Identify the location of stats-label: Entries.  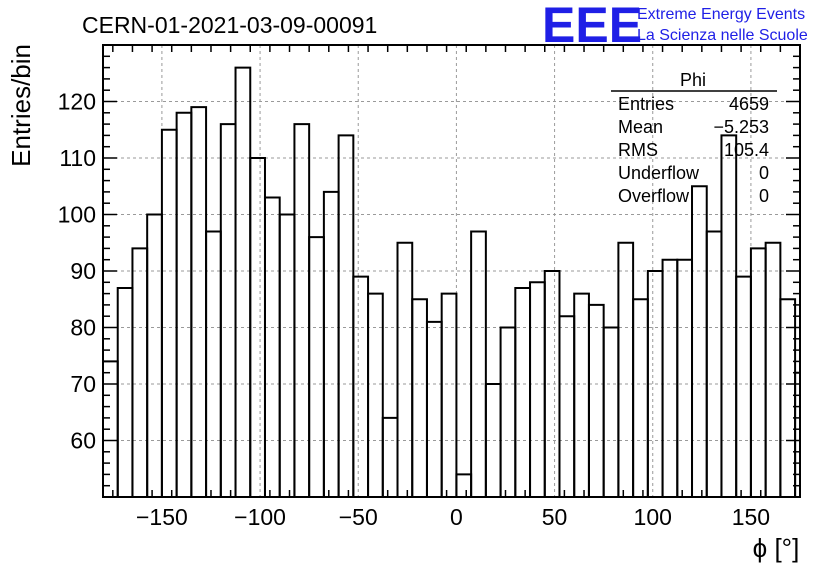
(646, 104).